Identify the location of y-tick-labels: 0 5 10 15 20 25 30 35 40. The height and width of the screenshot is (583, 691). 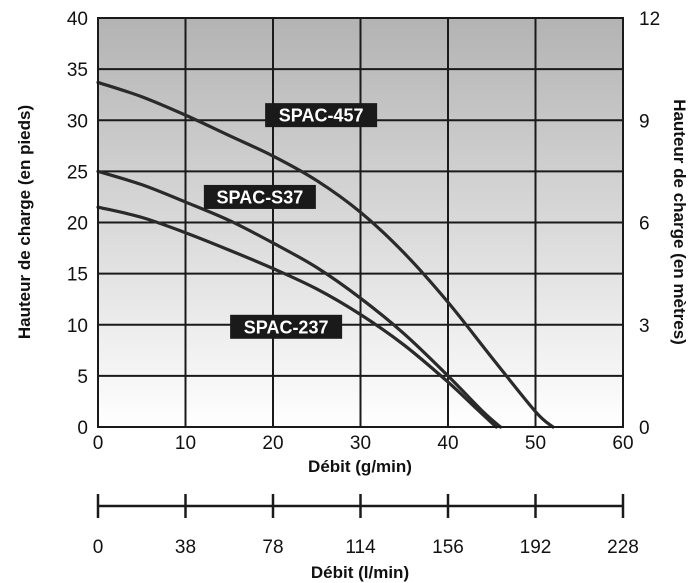
(77, 224).